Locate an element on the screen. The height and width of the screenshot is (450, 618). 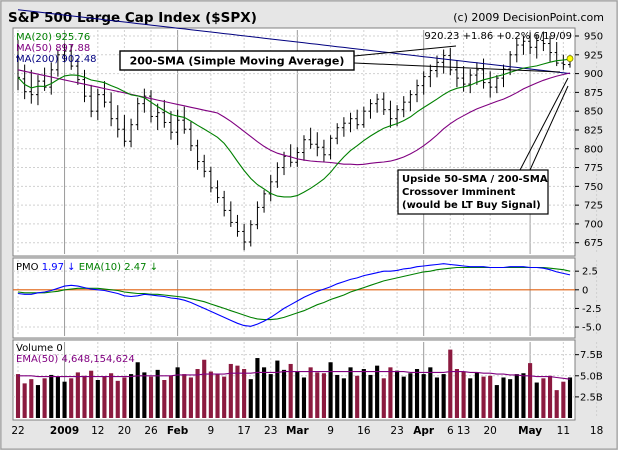
price-tick-label: 800 is located at coordinates (593, 149).